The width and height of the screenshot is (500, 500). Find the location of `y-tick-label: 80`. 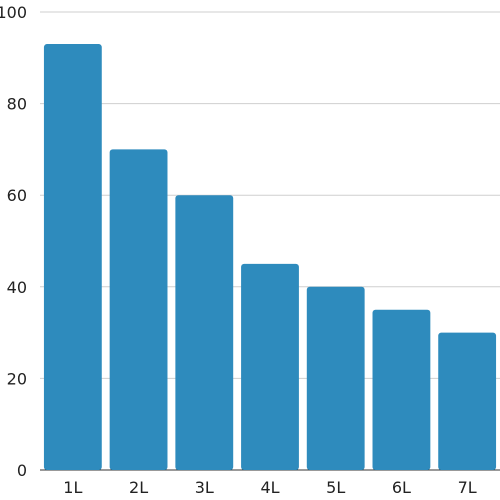

y-tick-label: 80 is located at coordinates (17, 104).